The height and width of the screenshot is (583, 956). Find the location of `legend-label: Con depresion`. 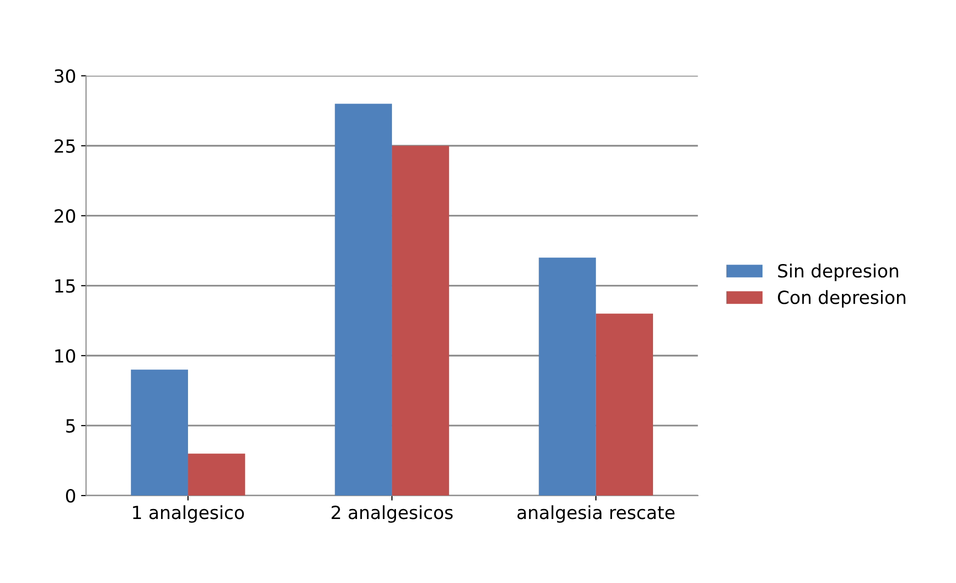

legend-label: Con depresion is located at coordinates (842, 299).